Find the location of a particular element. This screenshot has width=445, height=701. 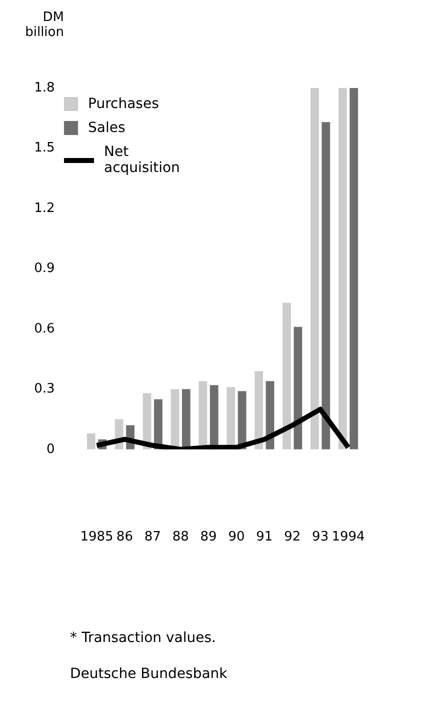

x-tick-label: 87 is located at coordinates (152, 537).